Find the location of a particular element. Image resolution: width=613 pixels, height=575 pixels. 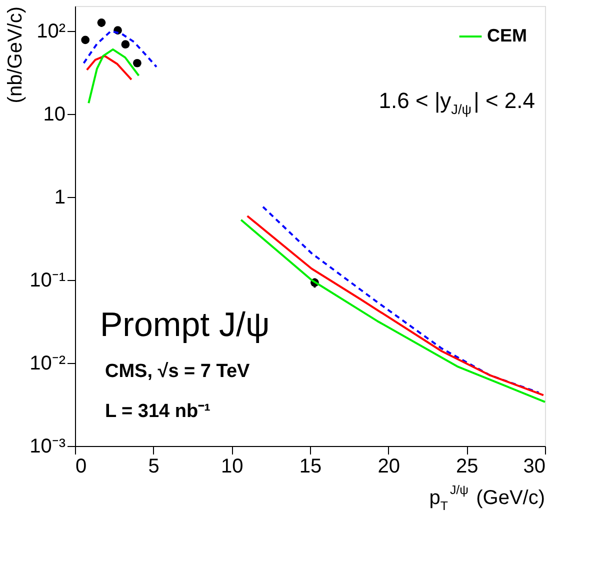

y-tick-label: 10² is located at coordinates (51, 31).